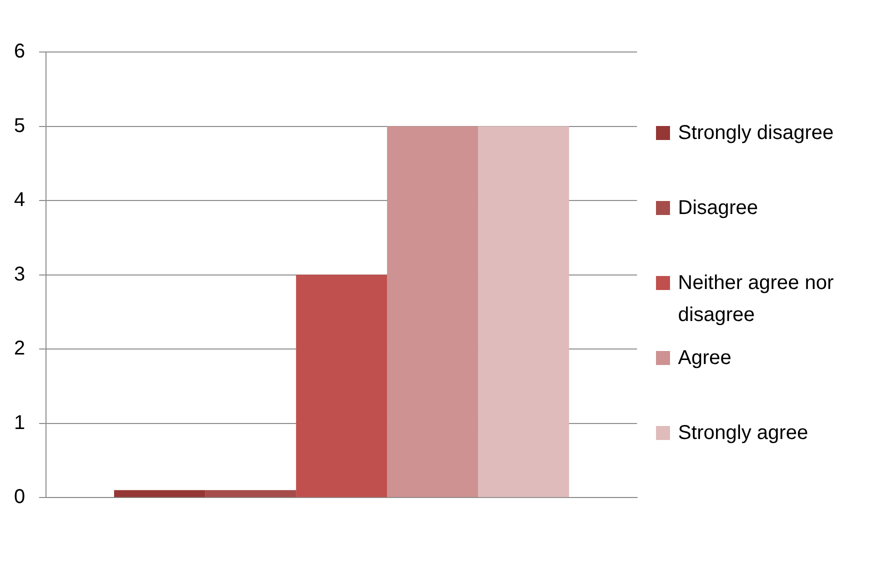 This screenshot has width=874, height=572. Describe the element at coordinates (20, 51) in the screenshot. I see `y-tick-label: 6` at that location.